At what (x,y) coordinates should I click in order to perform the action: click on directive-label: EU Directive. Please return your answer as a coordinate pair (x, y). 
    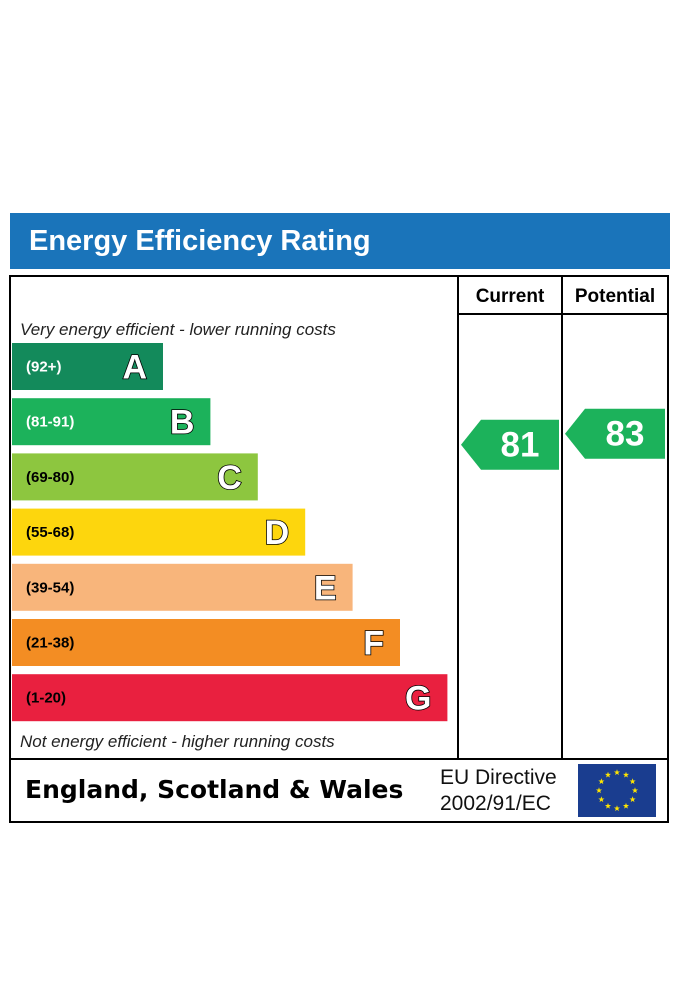
    Looking at the image, I should click on (498, 777).